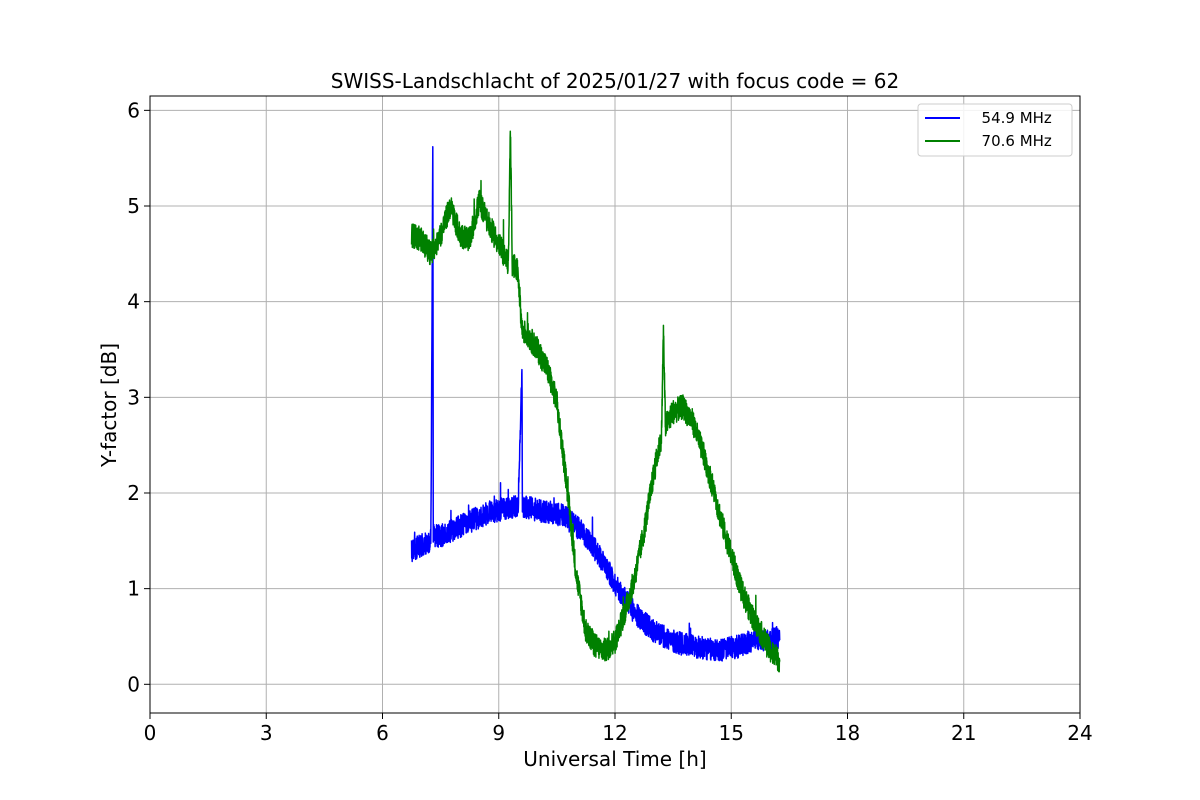 The image size is (1200, 800). Describe the element at coordinates (963, 733) in the screenshot. I see `x-tick-label: 21` at that location.